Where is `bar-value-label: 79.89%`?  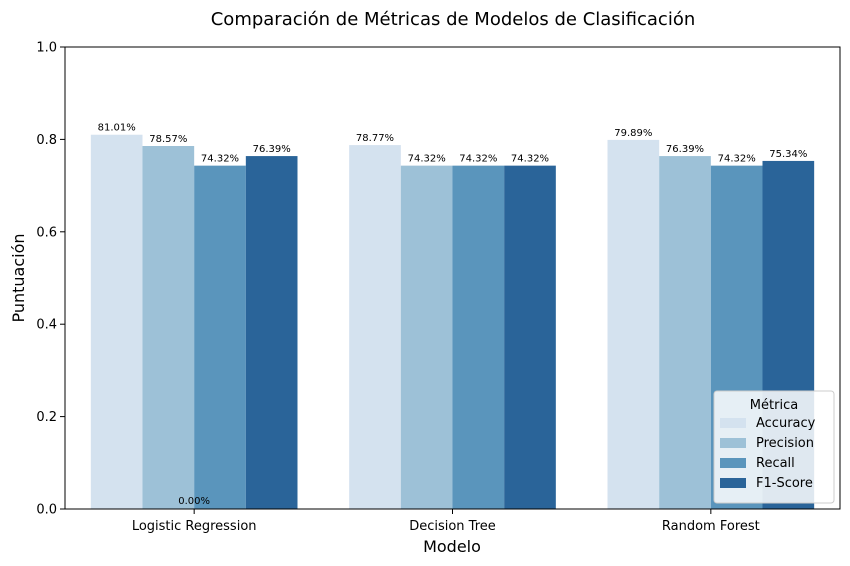 bar-value-label: 79.89% is located at coordinates (633, 133).